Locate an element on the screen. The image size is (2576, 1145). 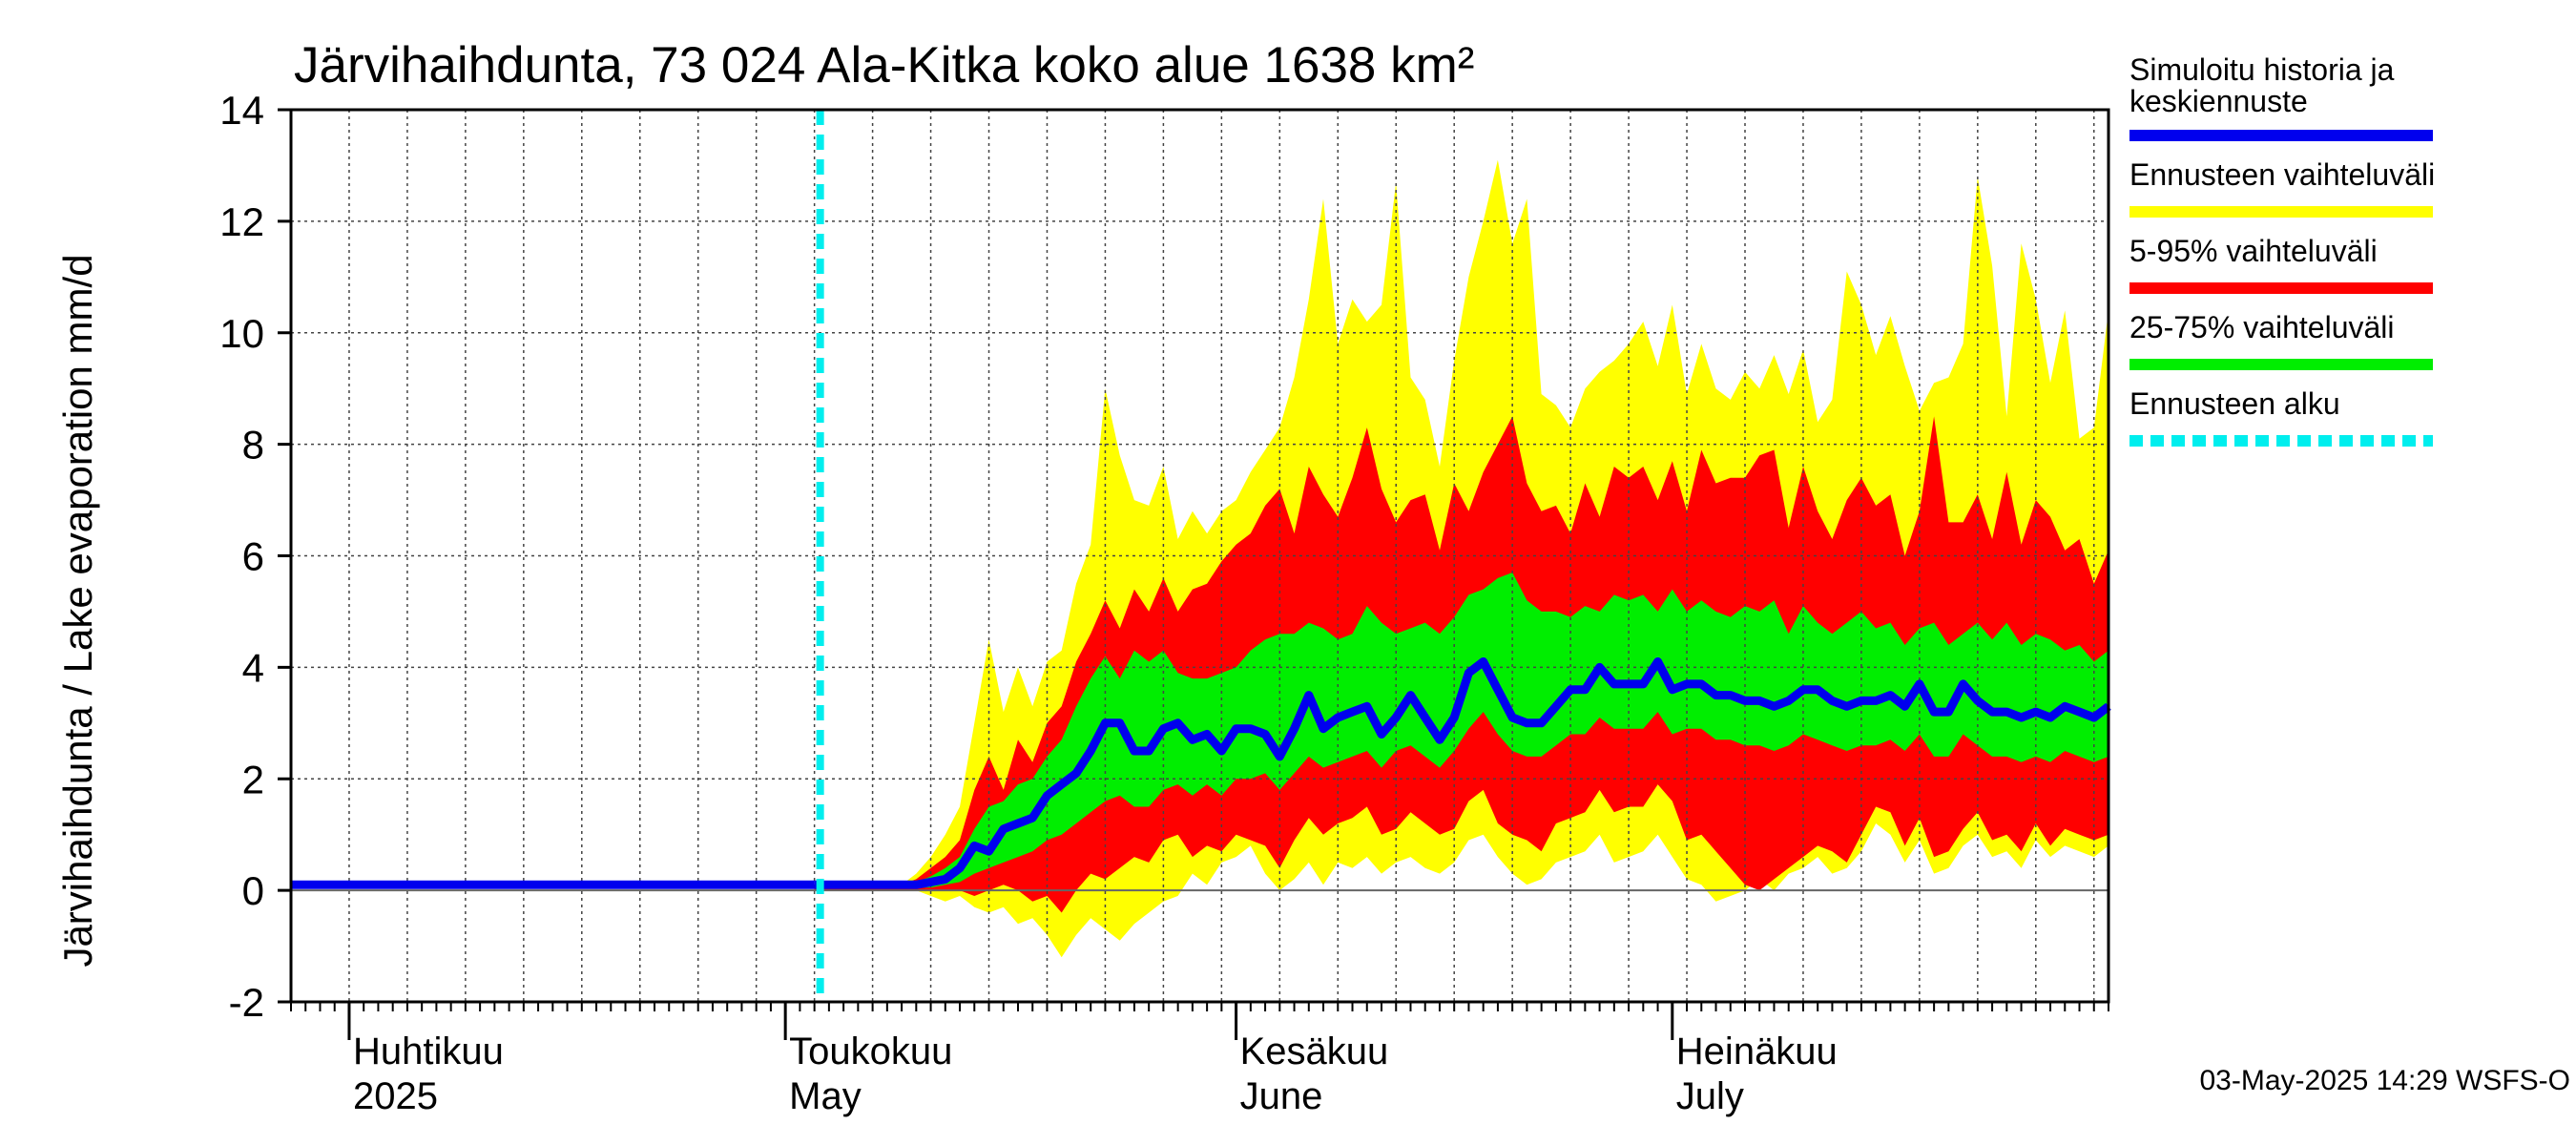
y-tick-label: 14 is located at coordinates (241, 110).